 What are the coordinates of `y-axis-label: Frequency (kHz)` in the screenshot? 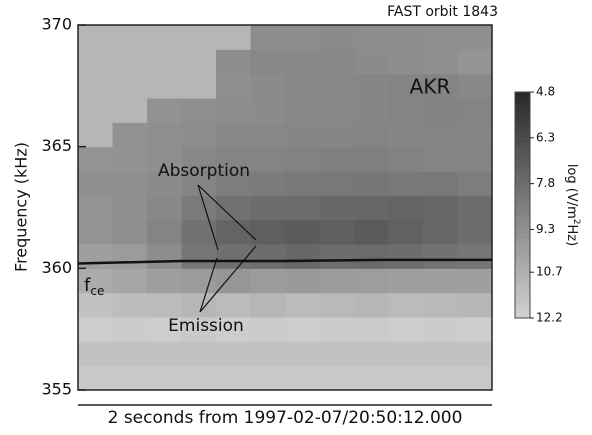 It's located at (21, 207).